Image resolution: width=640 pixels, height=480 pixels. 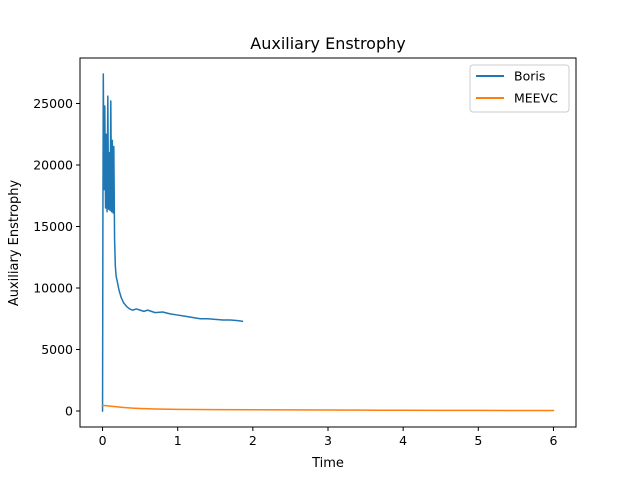 What do you see at coordinates (529, 76) in the screenshot?
I see `legend-label-boris: Boris` at bounding box center [529, 76].